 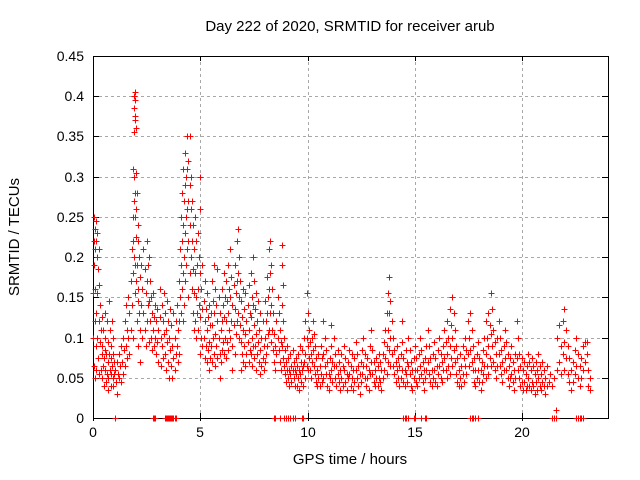 What do you see at coordinates (308, 432) in the screenshot?
I see `x-tick-label: 10` at bounding box center [308, 432].